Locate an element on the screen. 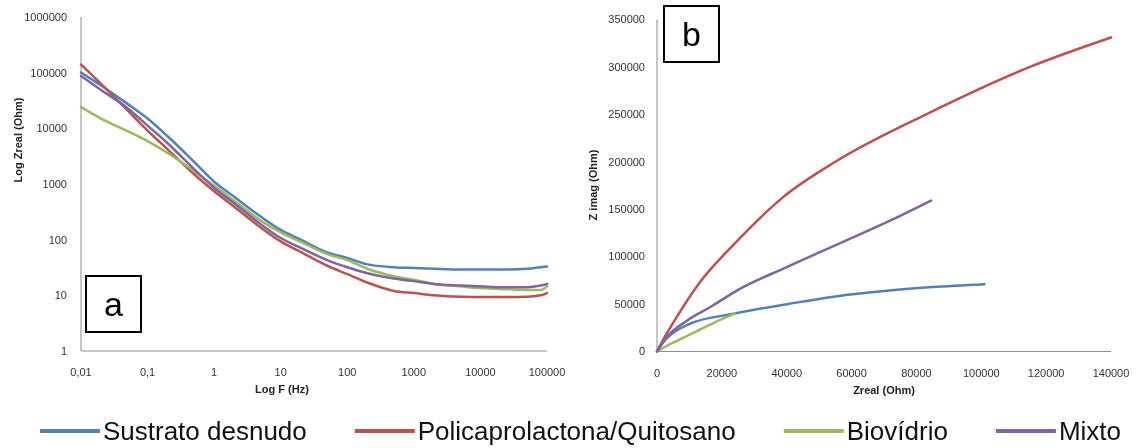  y-tick-label: 50000 is located at coordinates (629, 303).